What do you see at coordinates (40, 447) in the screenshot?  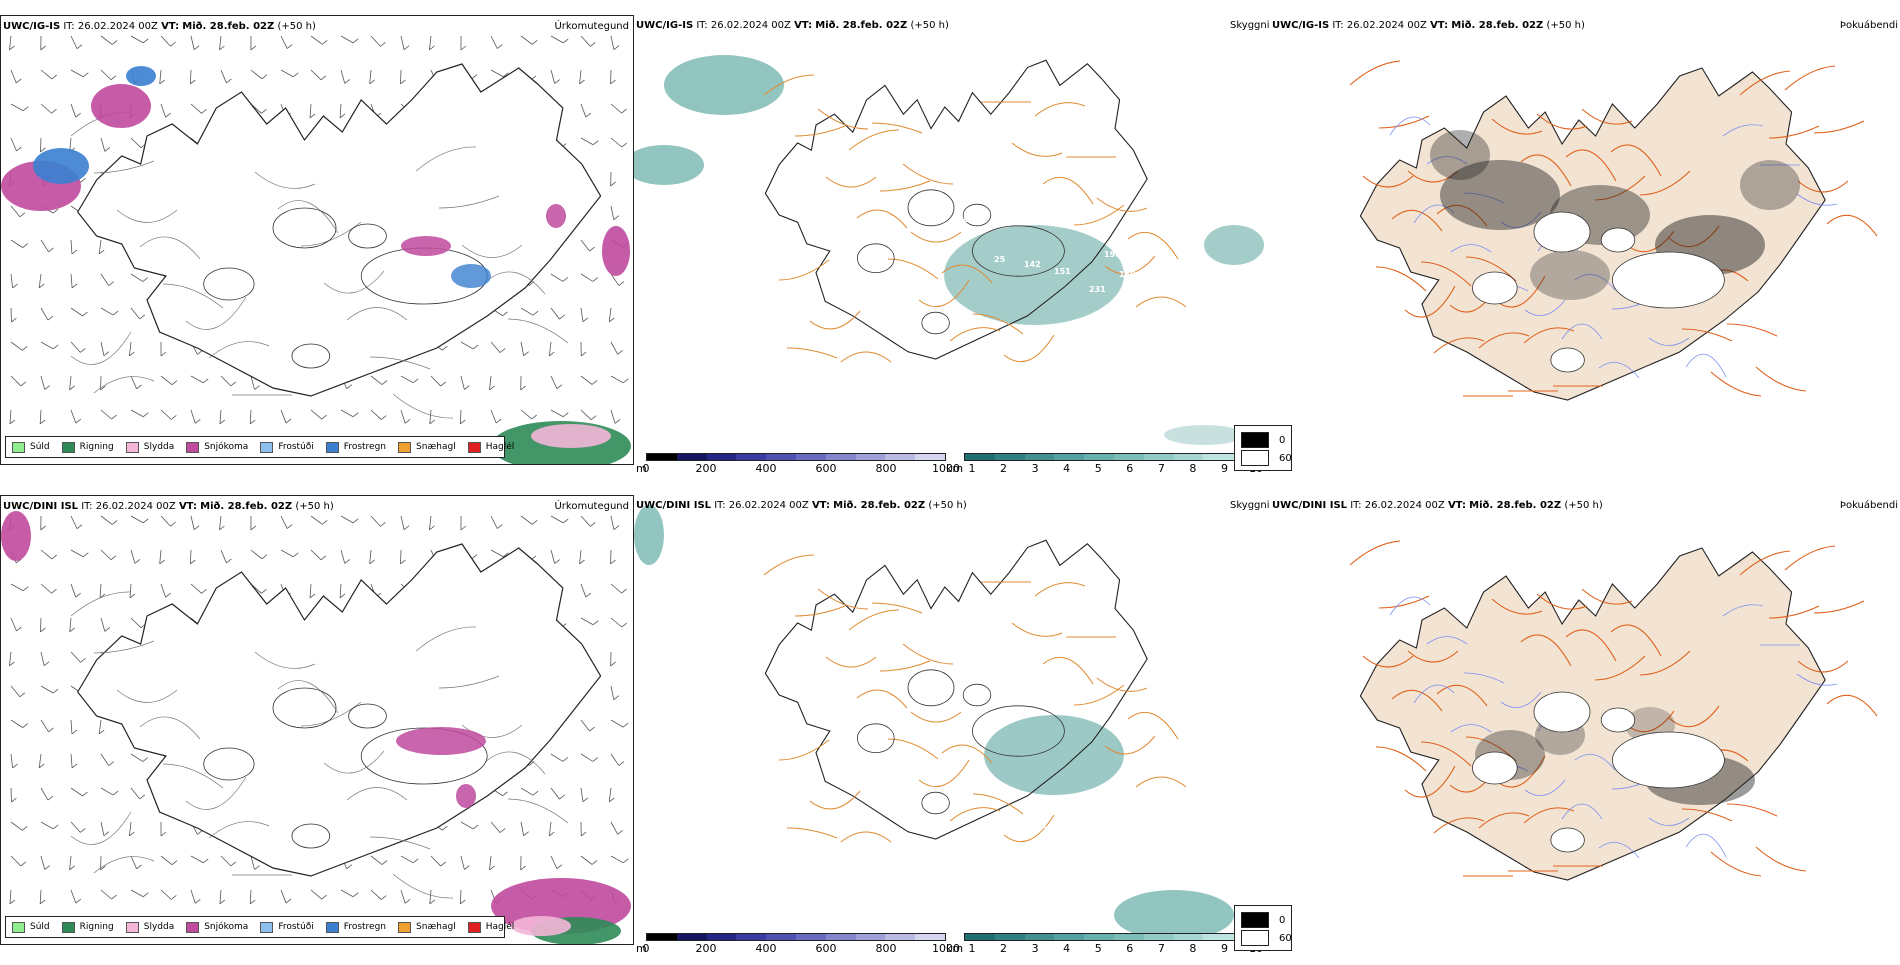 I see `legend-label: Súld` at bounding box center [40, 447].